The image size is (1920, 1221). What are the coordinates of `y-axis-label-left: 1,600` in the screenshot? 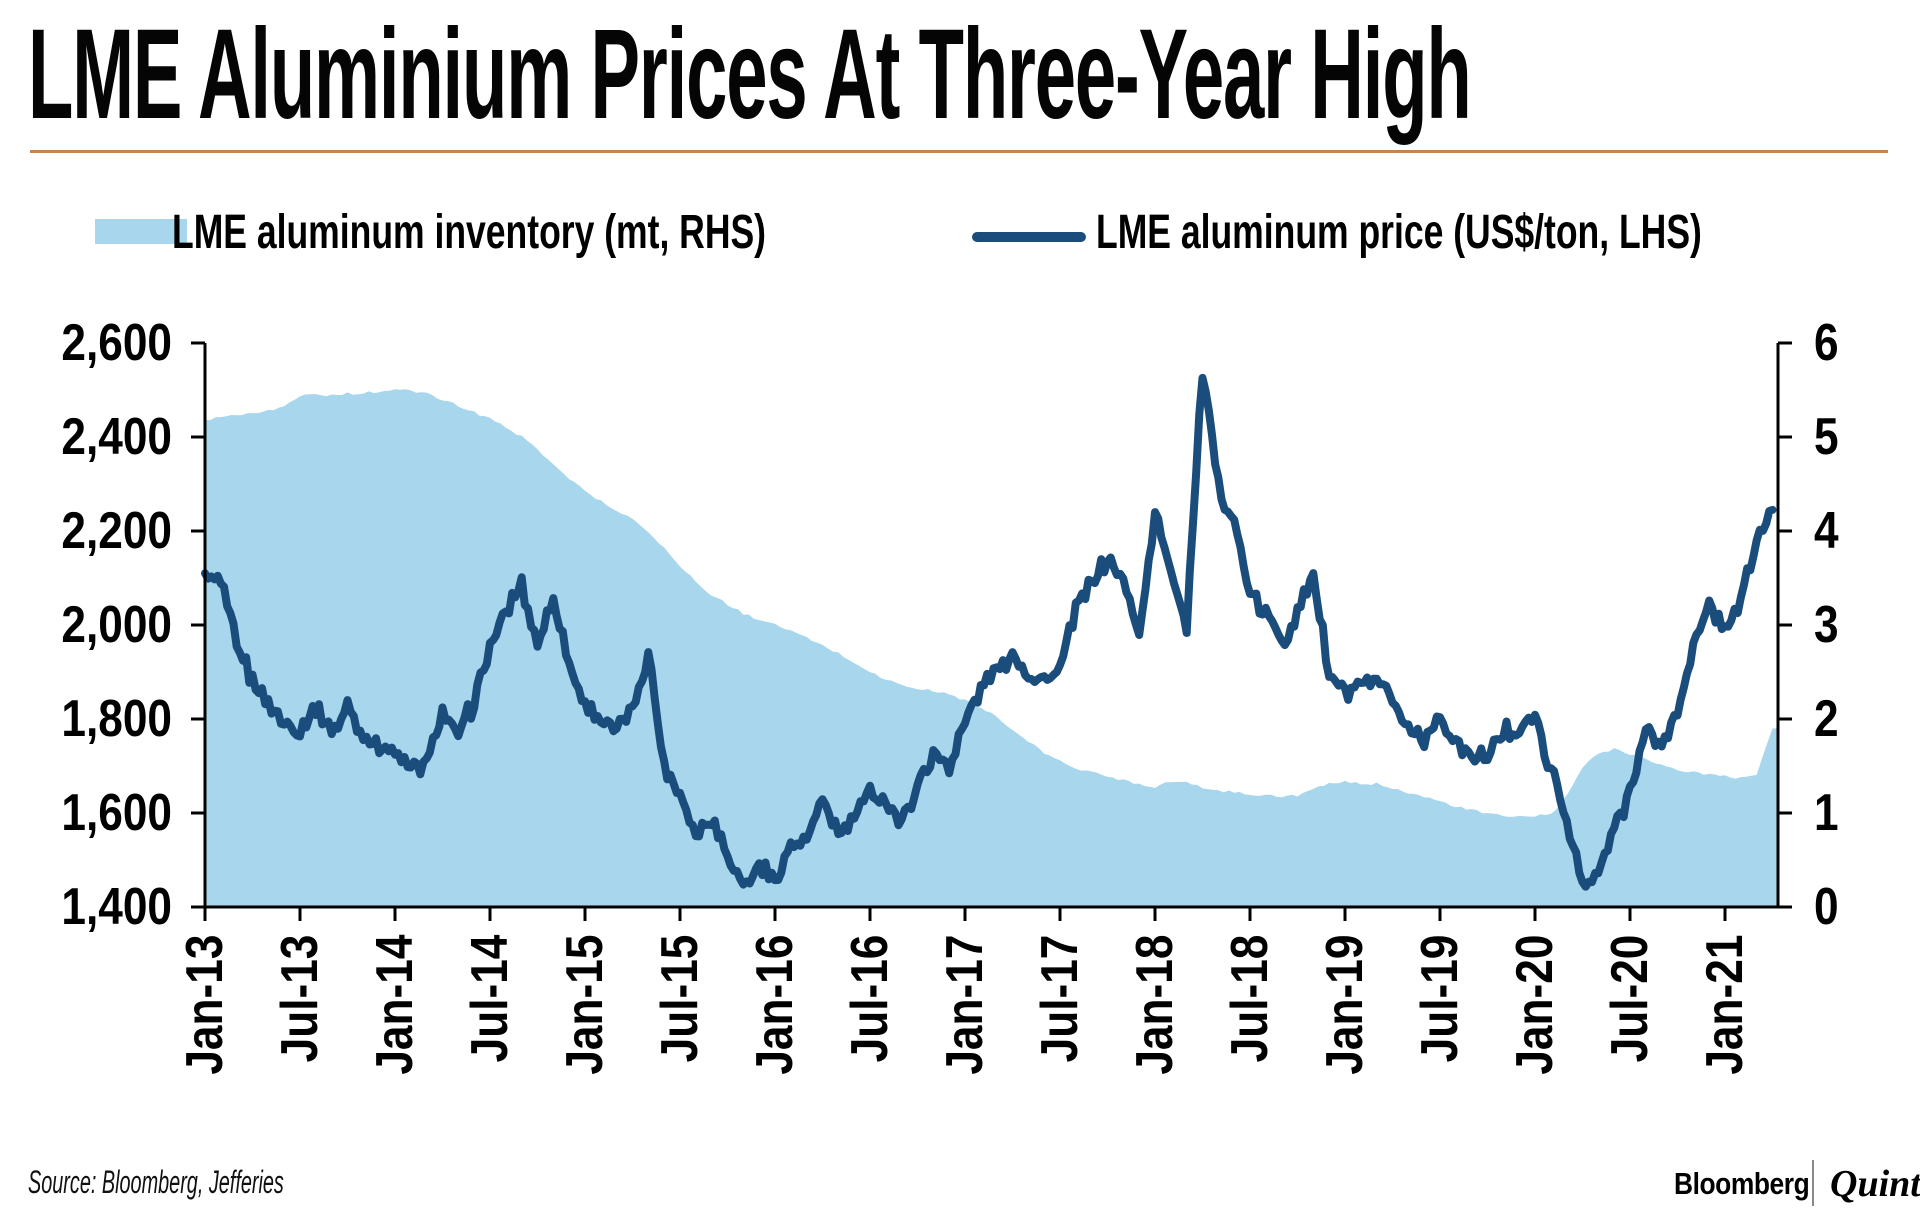 It's located at (116, 813).